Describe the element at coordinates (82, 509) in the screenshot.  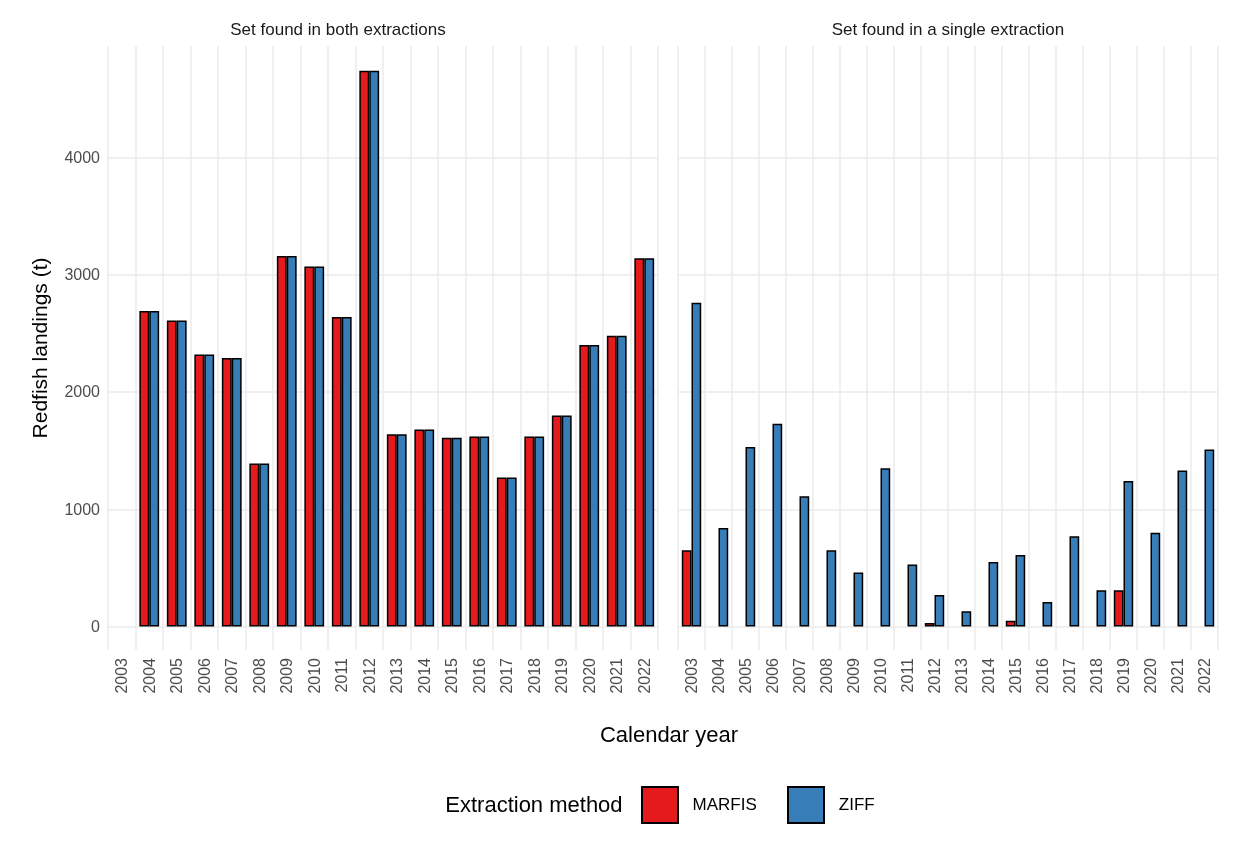
I see `y-tick-label: 1000` at that location.